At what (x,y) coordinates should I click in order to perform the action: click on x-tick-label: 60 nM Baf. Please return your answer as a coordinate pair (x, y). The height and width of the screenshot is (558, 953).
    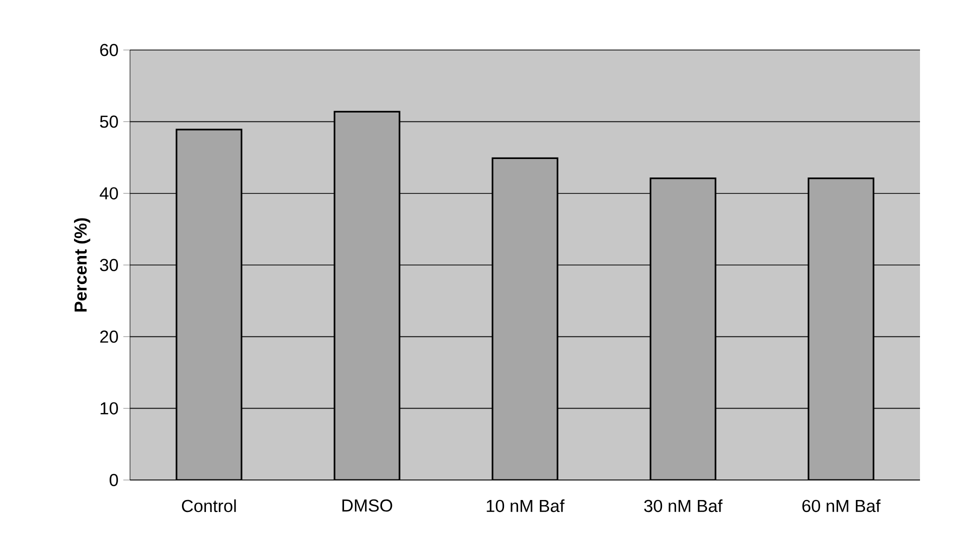
    Looking at the image, I should click on (841, 505).